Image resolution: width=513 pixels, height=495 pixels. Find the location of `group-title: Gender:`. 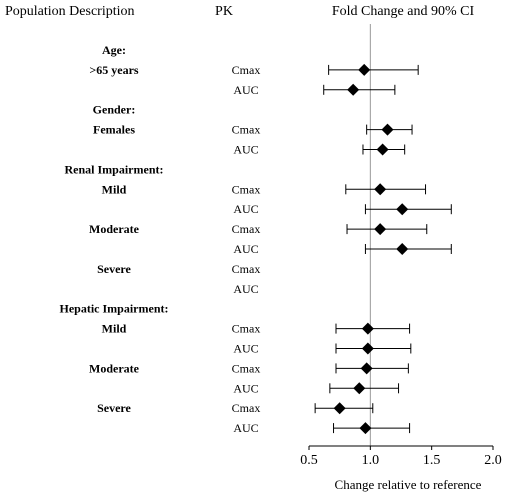

group-title: Gender: is located at coordinates (114, 110).